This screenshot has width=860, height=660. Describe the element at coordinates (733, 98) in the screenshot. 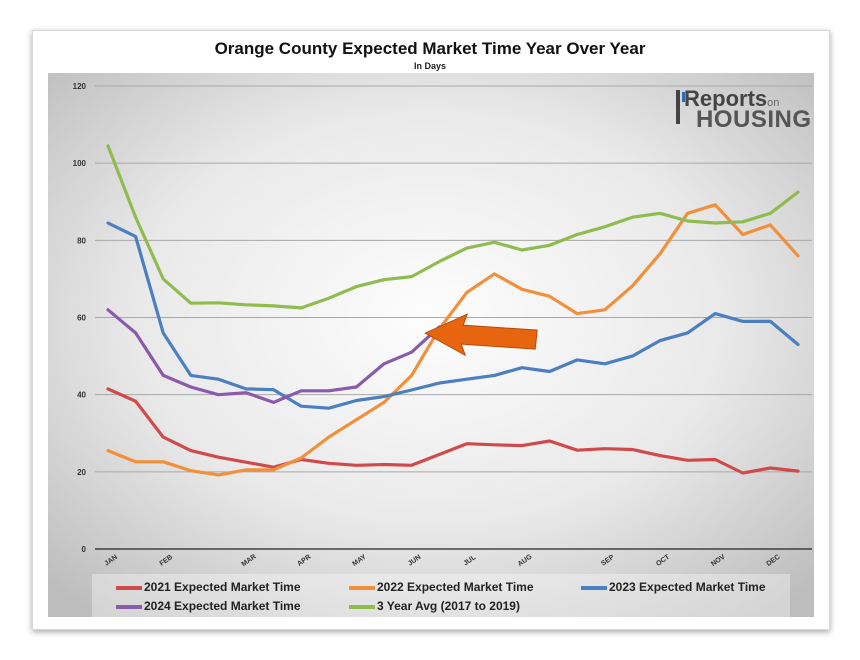

I see `logo-eports: eports` at that location.